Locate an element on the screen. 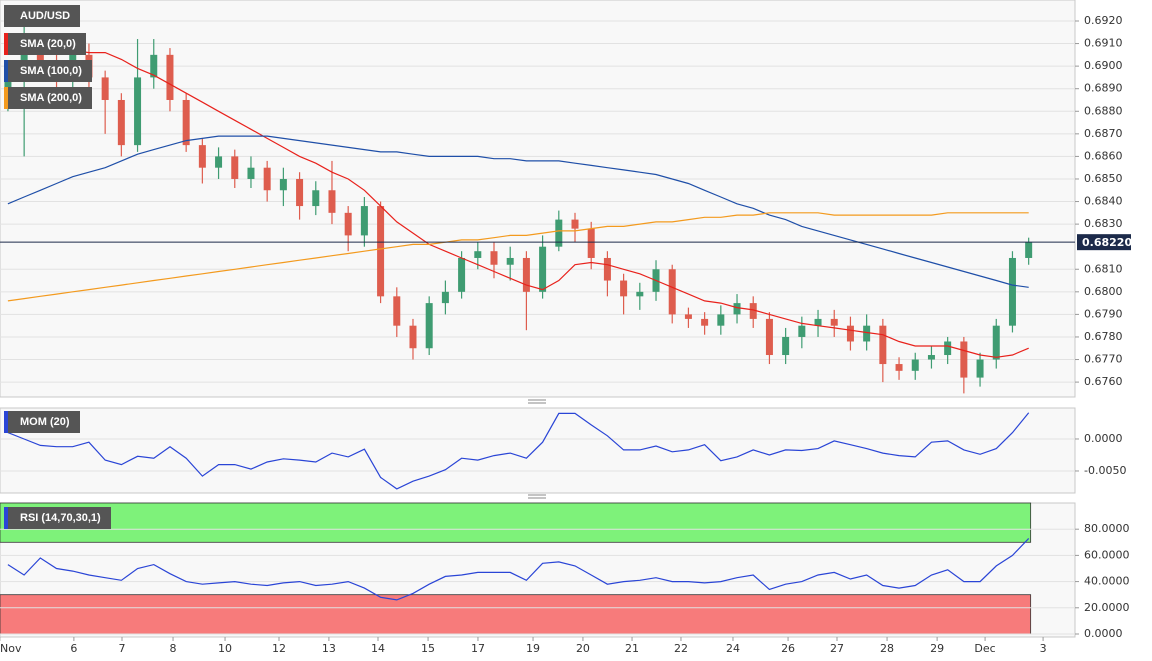 This screenshot has width=1152, height=661. y-tick-label: 0.6760 is located at coordinates (1103, 381).